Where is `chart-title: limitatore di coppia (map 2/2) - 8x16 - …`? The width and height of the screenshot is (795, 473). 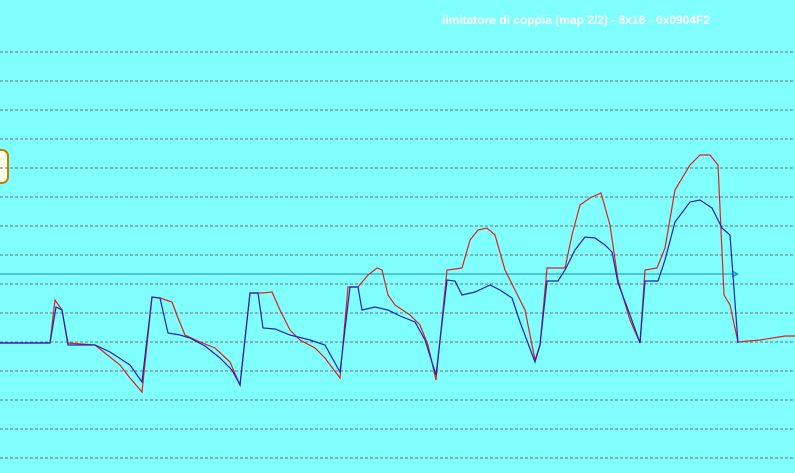
chart-title: limitatore di coppia (map 2/2) - 8x16 - … is located at coordinates (576, 20).